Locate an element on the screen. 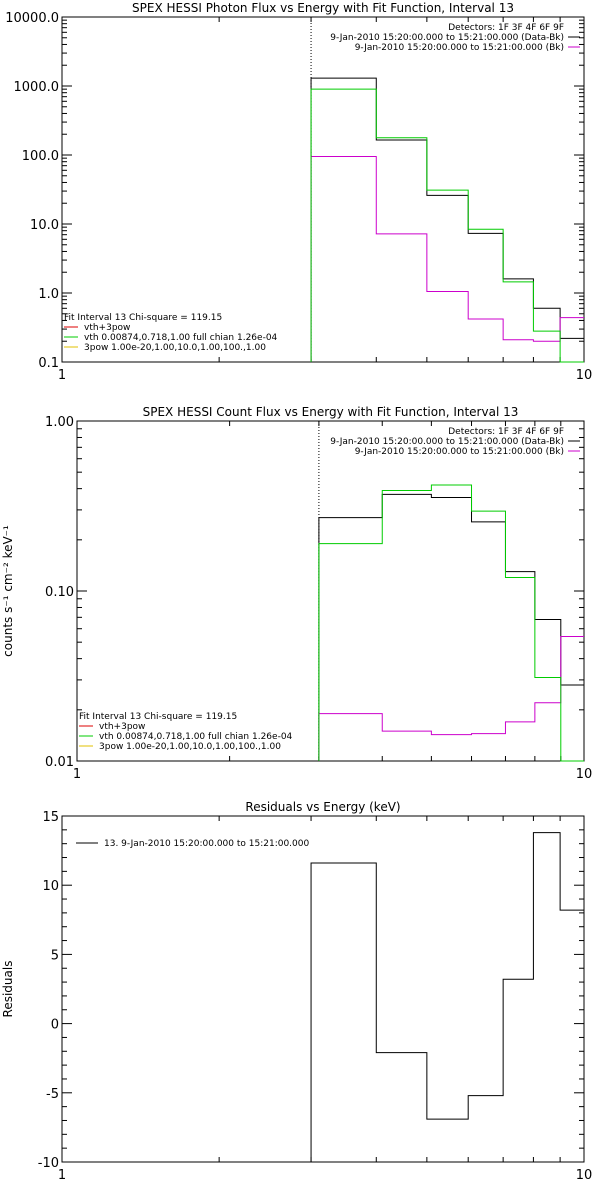  y-tick-label: 0.01 is located at coordinates (59, 762).